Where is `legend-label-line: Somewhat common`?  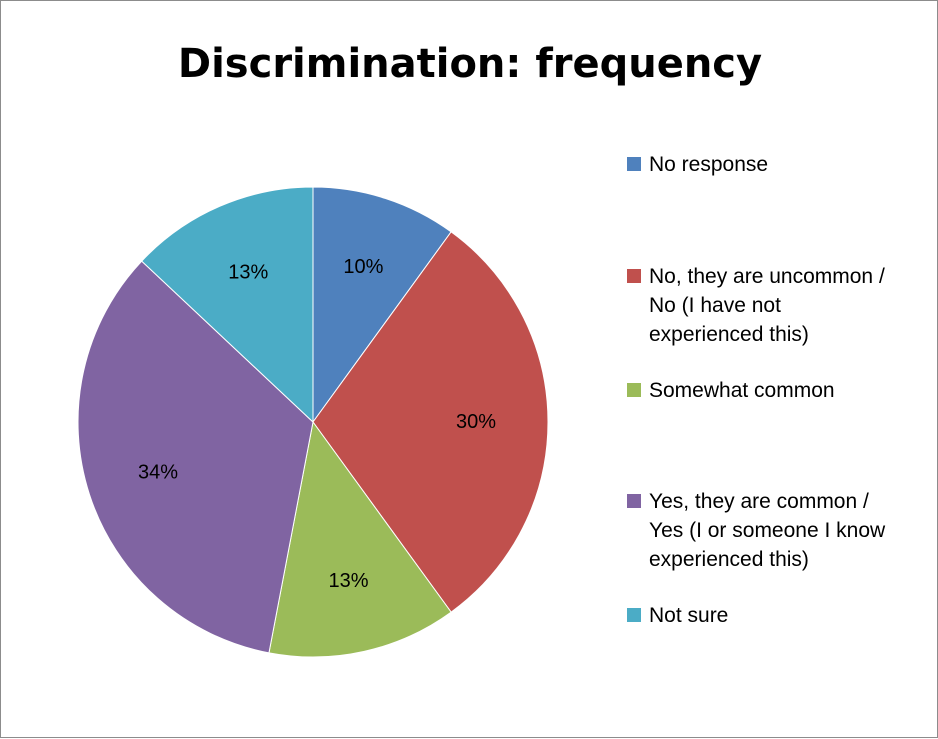 legend-label-line: Somewhat common is located at coordinates (742, 390).